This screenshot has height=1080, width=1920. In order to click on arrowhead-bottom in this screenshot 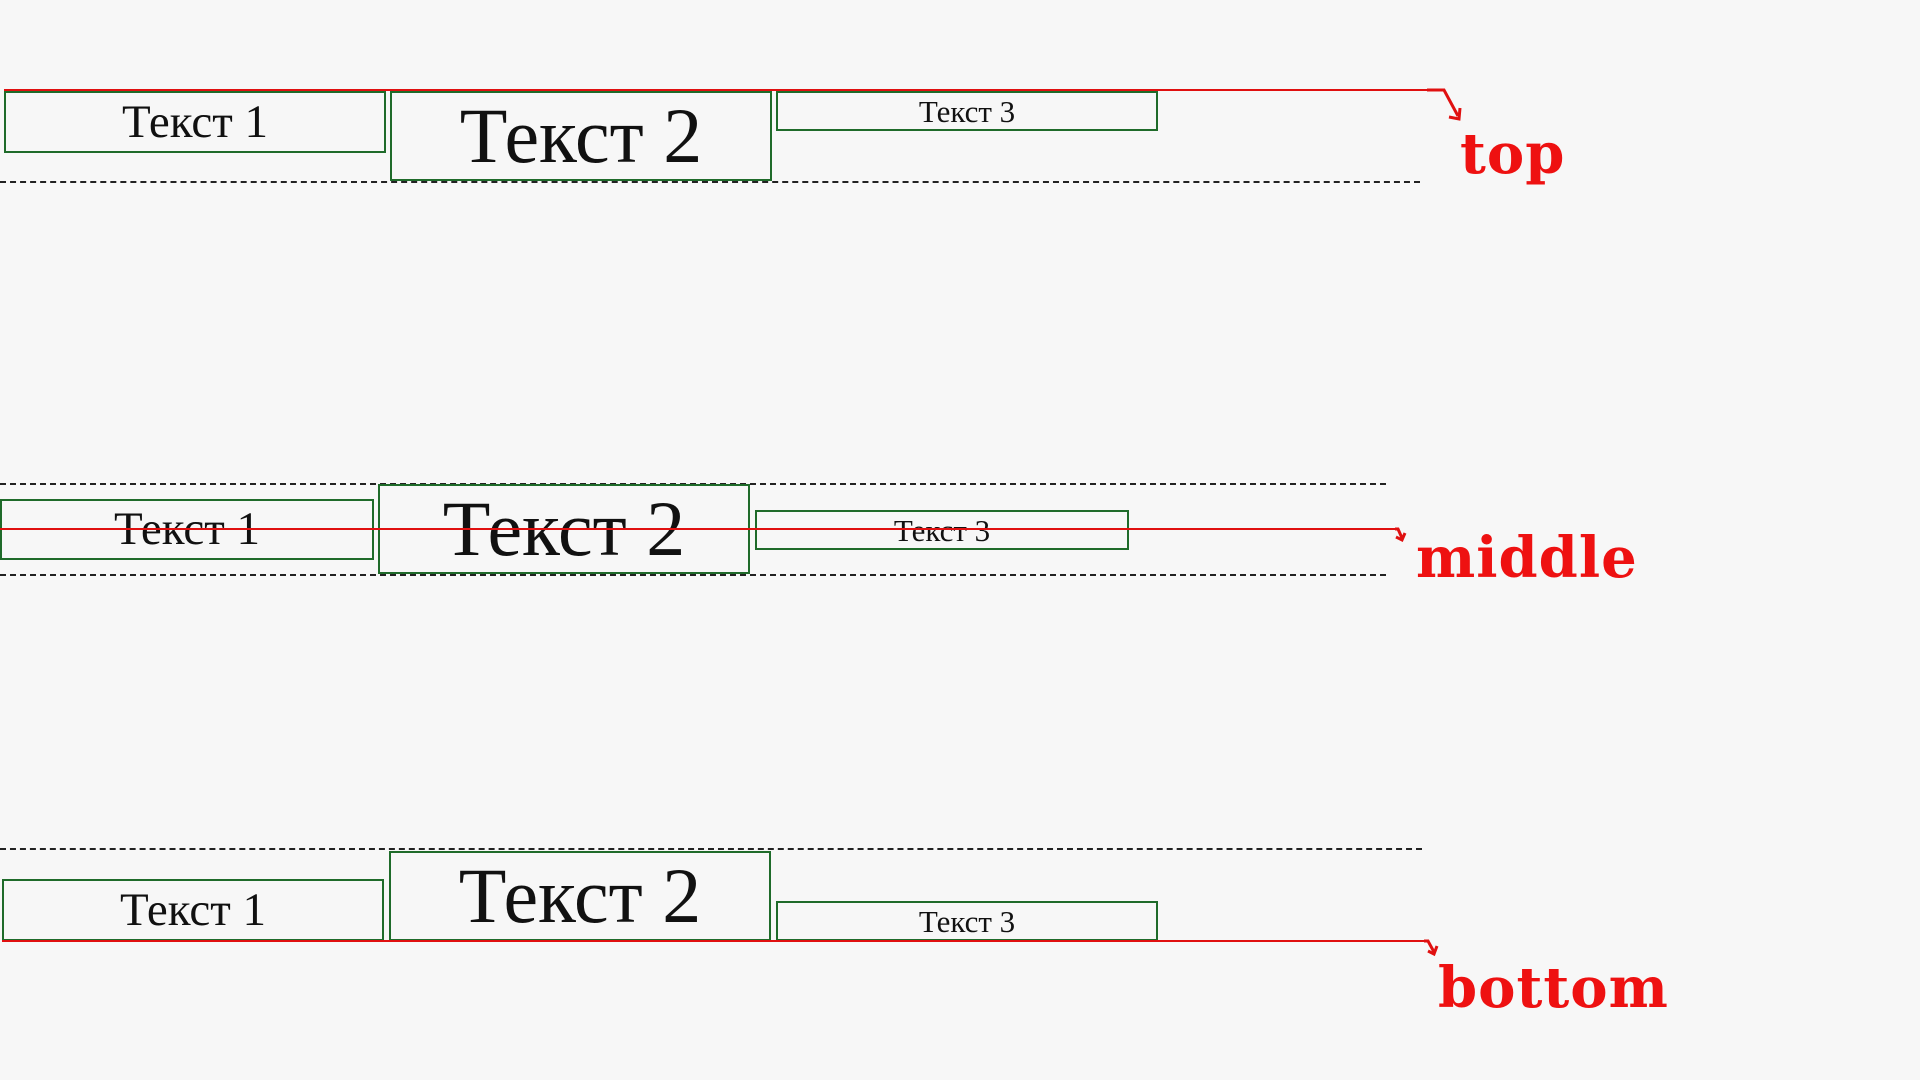, I will do `click(1433, 951)`.